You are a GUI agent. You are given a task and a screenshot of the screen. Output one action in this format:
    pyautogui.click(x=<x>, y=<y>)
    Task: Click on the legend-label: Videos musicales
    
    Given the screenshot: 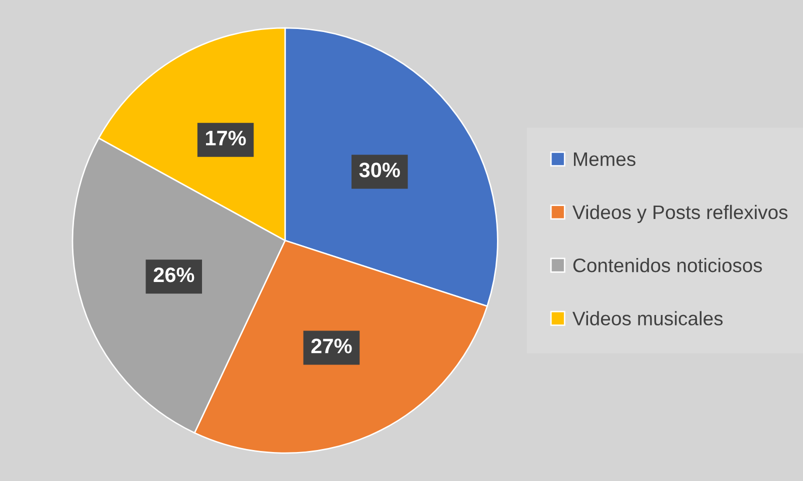 What is the action you would take?
    pyautogui.click(x=647, y=318)
    